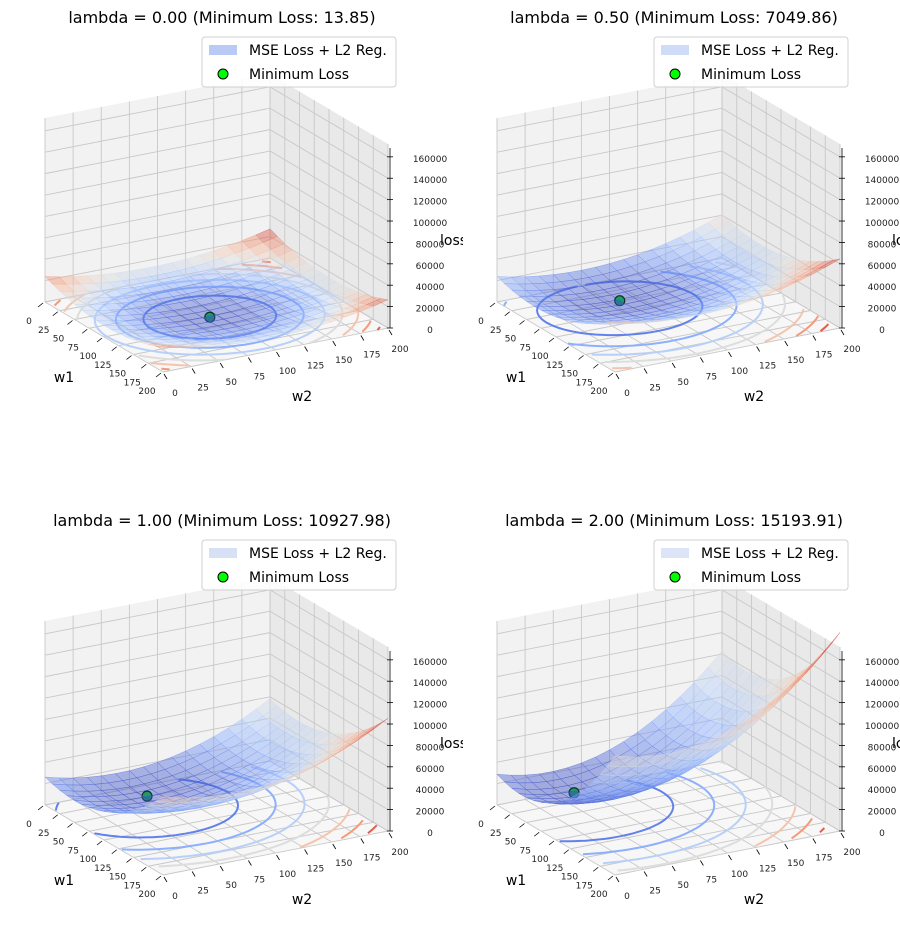  Describe the element at coordinates (299, 565) in the screenshot. I see `legend: MSE Loss + L2 Reg. Minimum Loss` at that location.